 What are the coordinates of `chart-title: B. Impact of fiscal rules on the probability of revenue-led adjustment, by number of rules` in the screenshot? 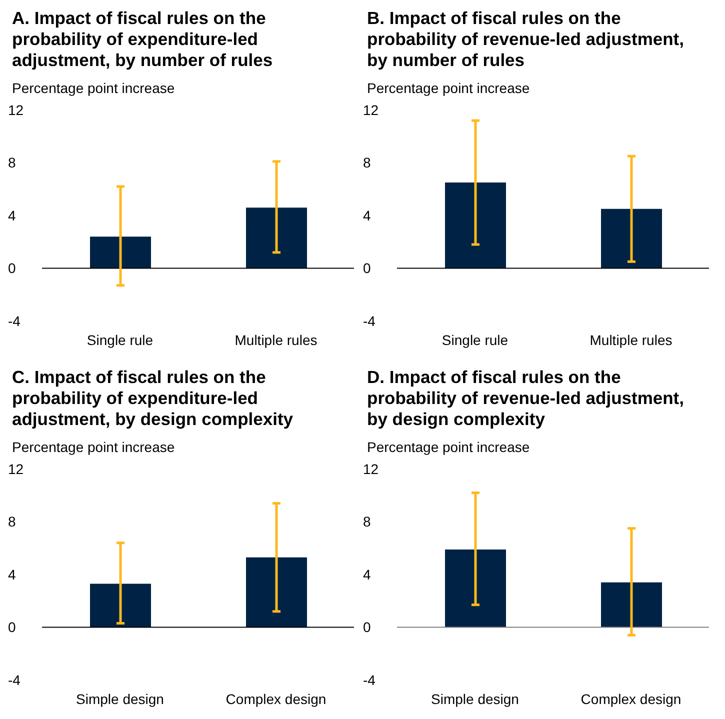 It's located at (525, 40).